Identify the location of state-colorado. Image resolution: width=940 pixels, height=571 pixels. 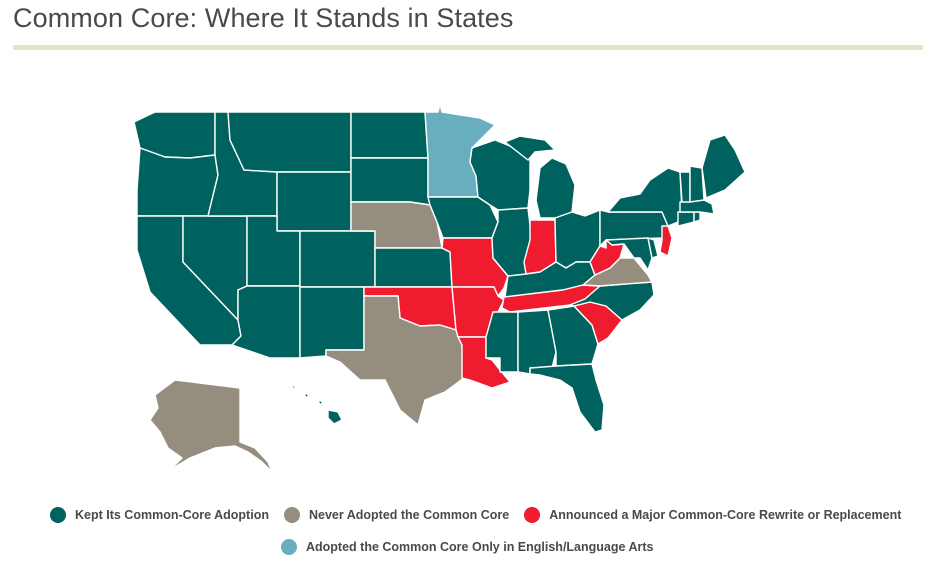
(337, 259).